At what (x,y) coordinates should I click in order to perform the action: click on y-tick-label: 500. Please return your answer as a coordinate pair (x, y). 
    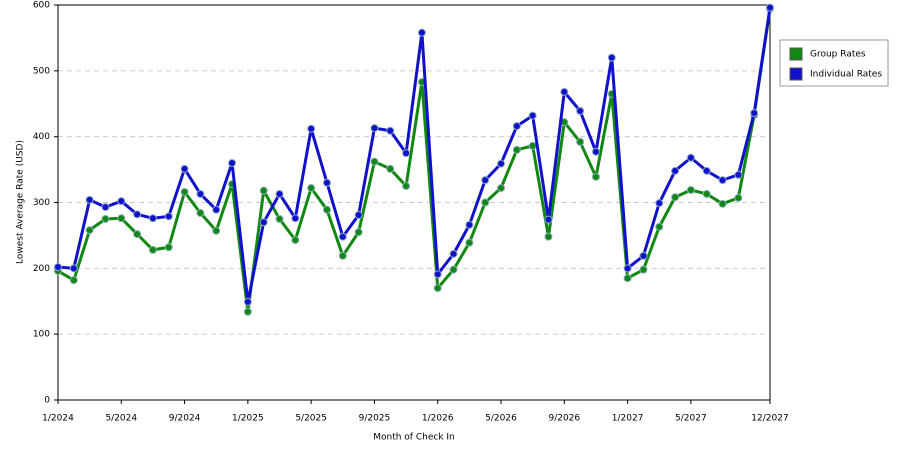
    Looking at the image, I should click on (41, 71).